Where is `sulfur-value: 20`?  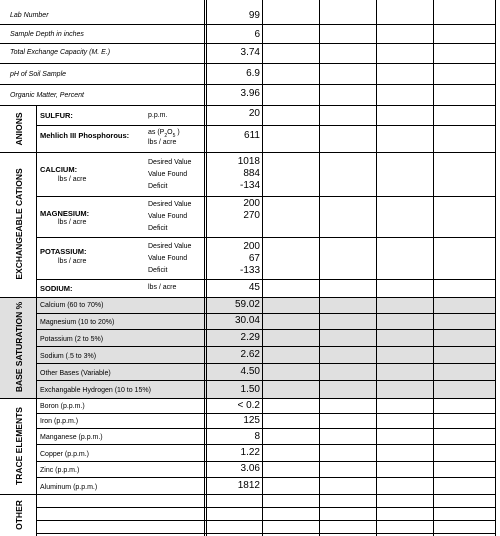
sulfur-value: 20 is located at coordinates (254, 113).